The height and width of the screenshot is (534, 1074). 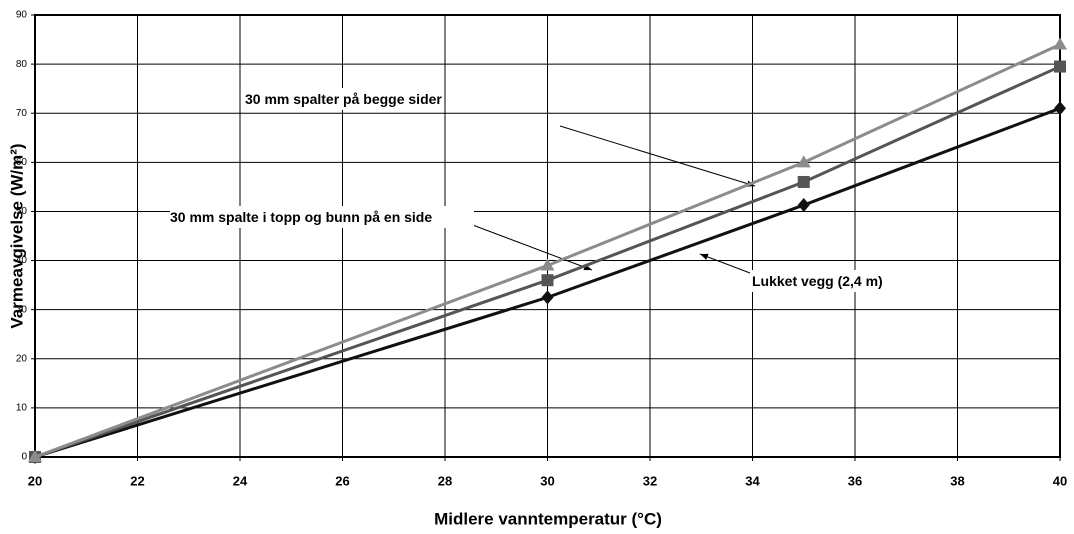 I want to click on y-tick-label: 50, so click(x=22, y=211).